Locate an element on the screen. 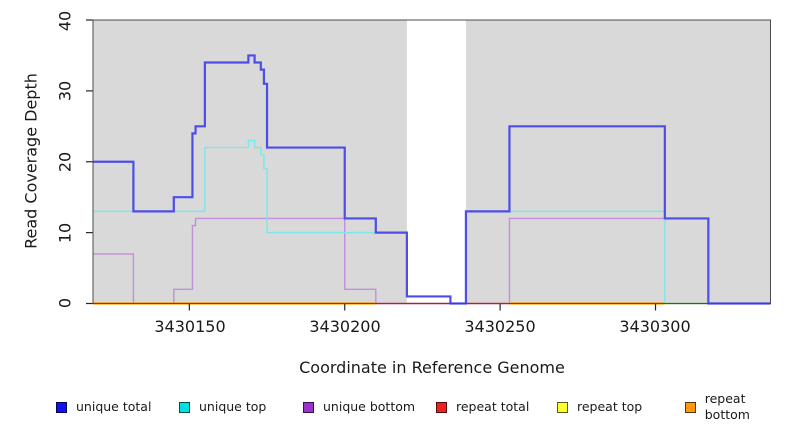 The width and height of the screenshot is (792, 432). legend-item-unique-total: unique total is located at coordinates (103, 407).